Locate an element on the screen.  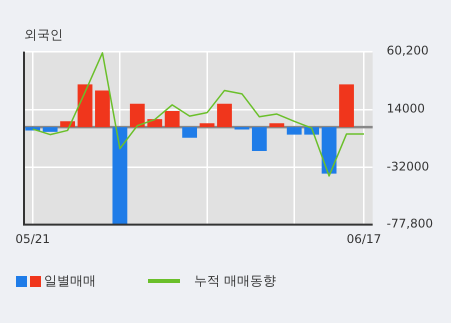
legend-label: 누적 매매동향 is located at coordinates (235, 281).